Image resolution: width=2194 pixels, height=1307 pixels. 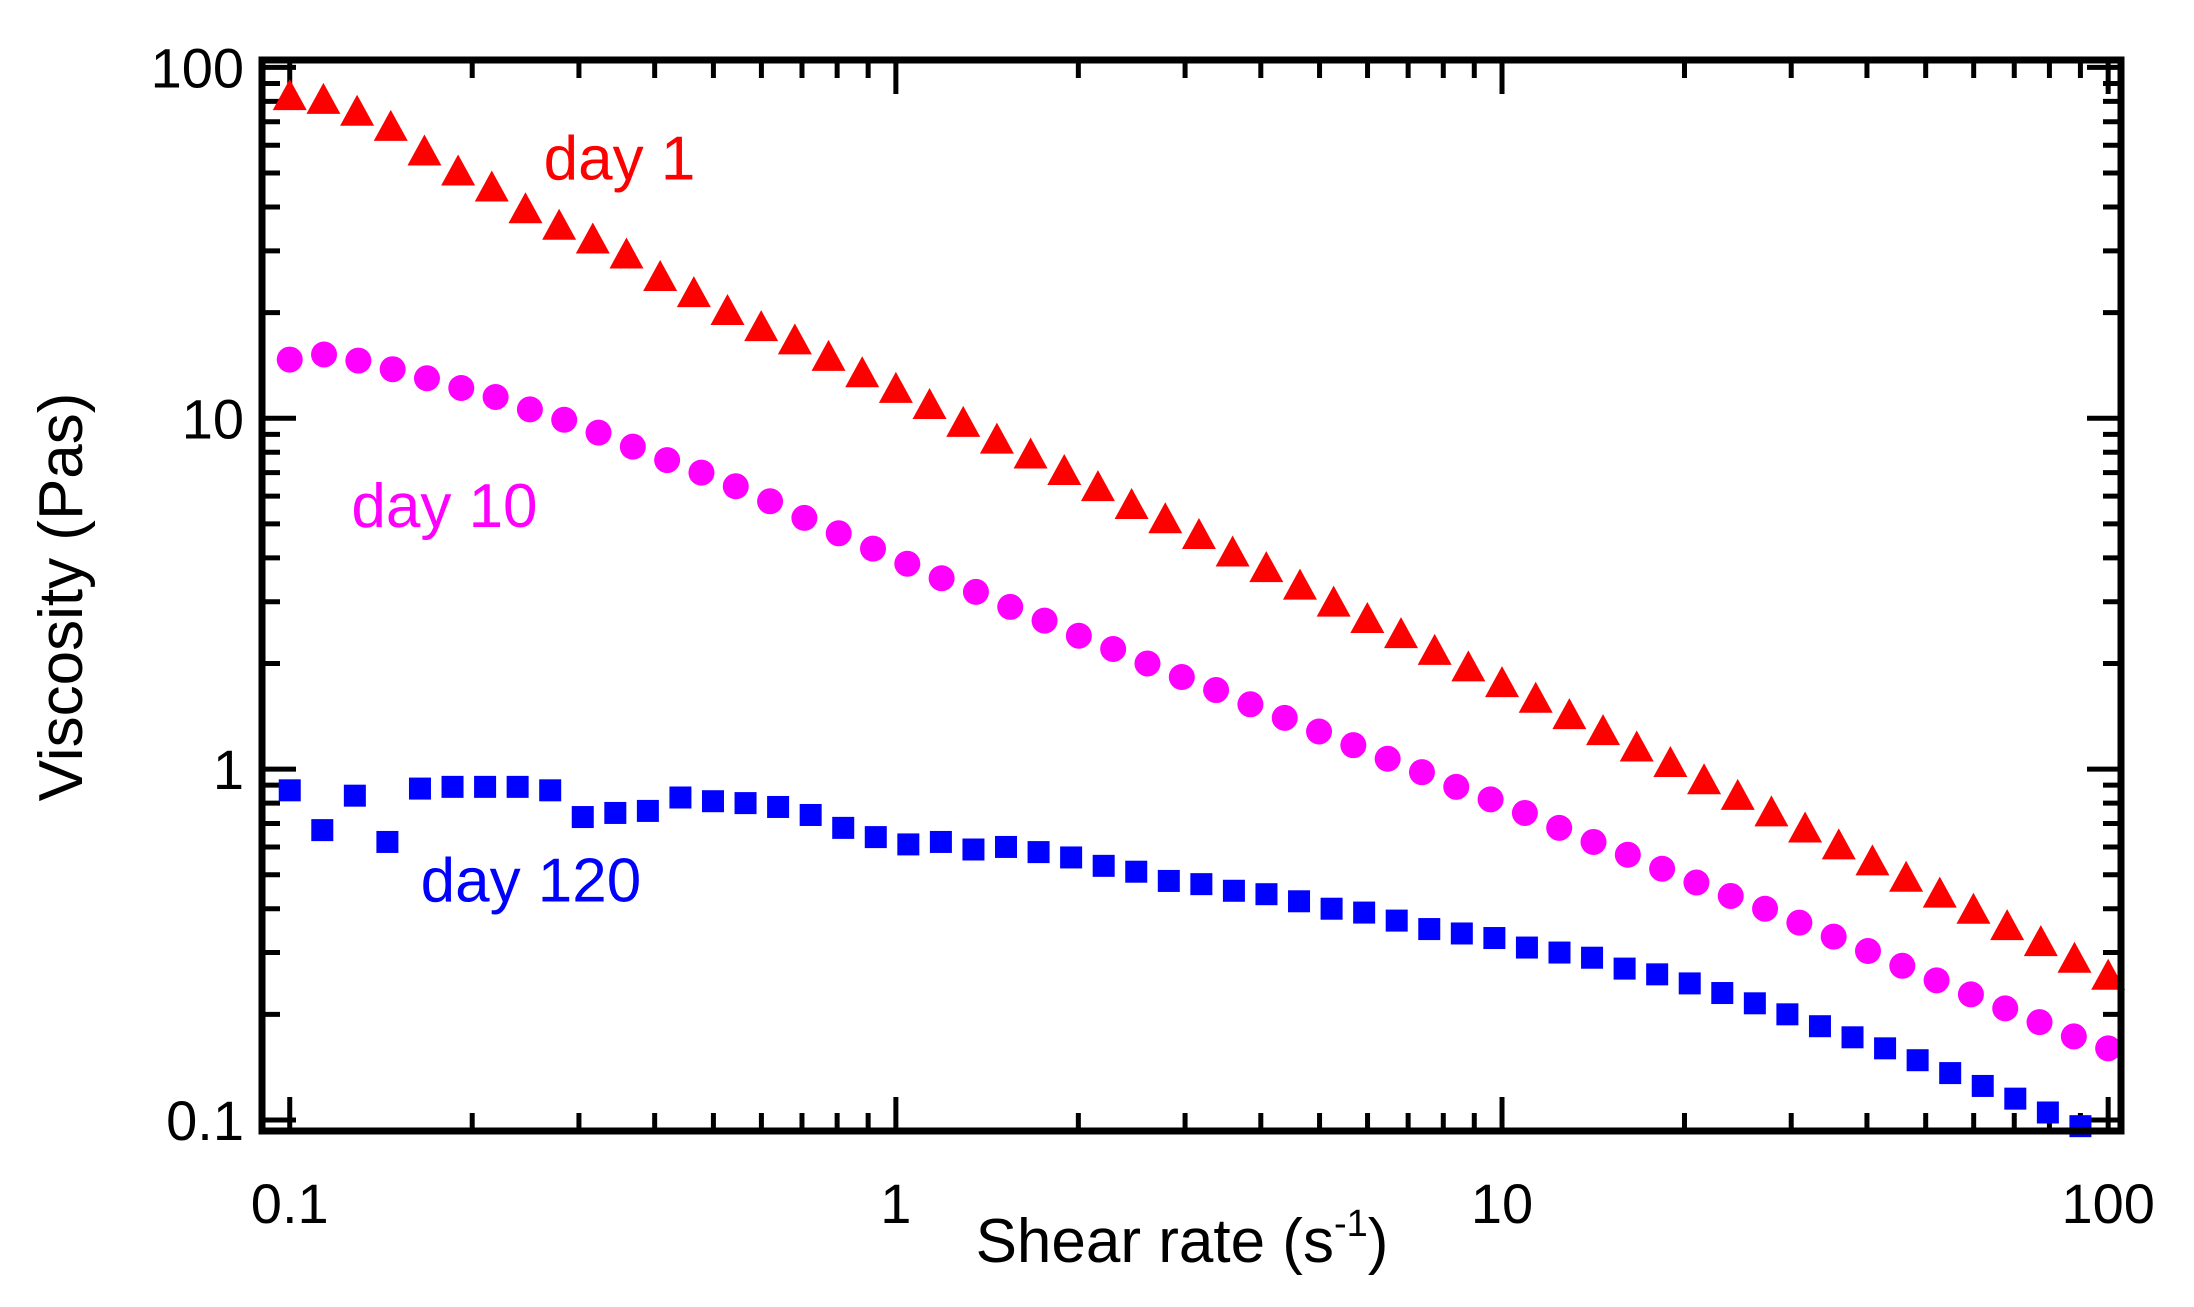 What do you see at coordinates (1378, 1241) in the screenshot?
I see `x-axis-title-close: )` at bounding box center [1378, 1241].